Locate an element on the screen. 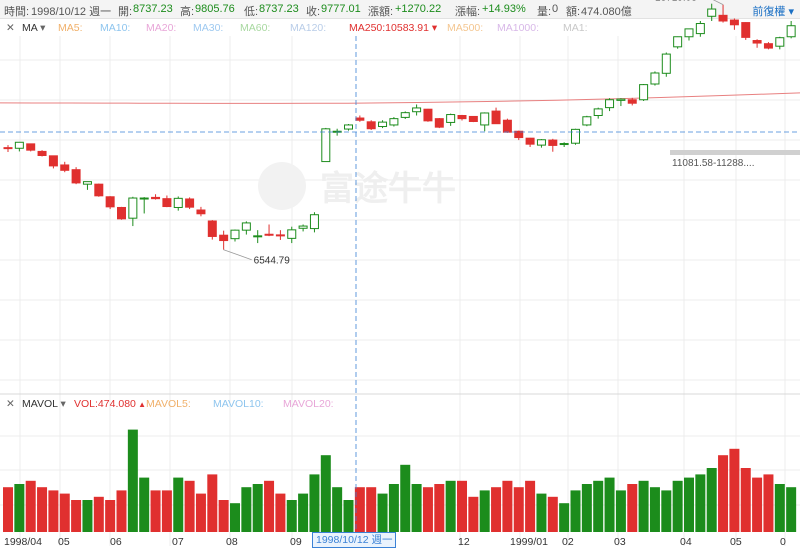  low-label: 低: is located at coordinates (251, 12).